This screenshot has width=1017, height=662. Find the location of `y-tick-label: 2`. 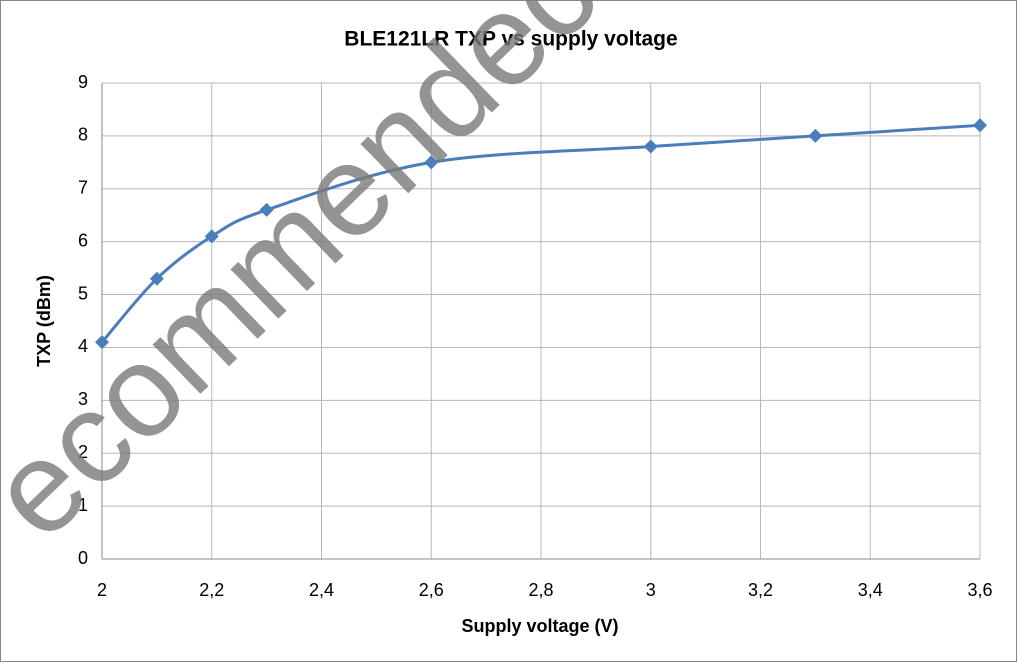

y-tick-label: 2 is located at coordinates (83, 452).